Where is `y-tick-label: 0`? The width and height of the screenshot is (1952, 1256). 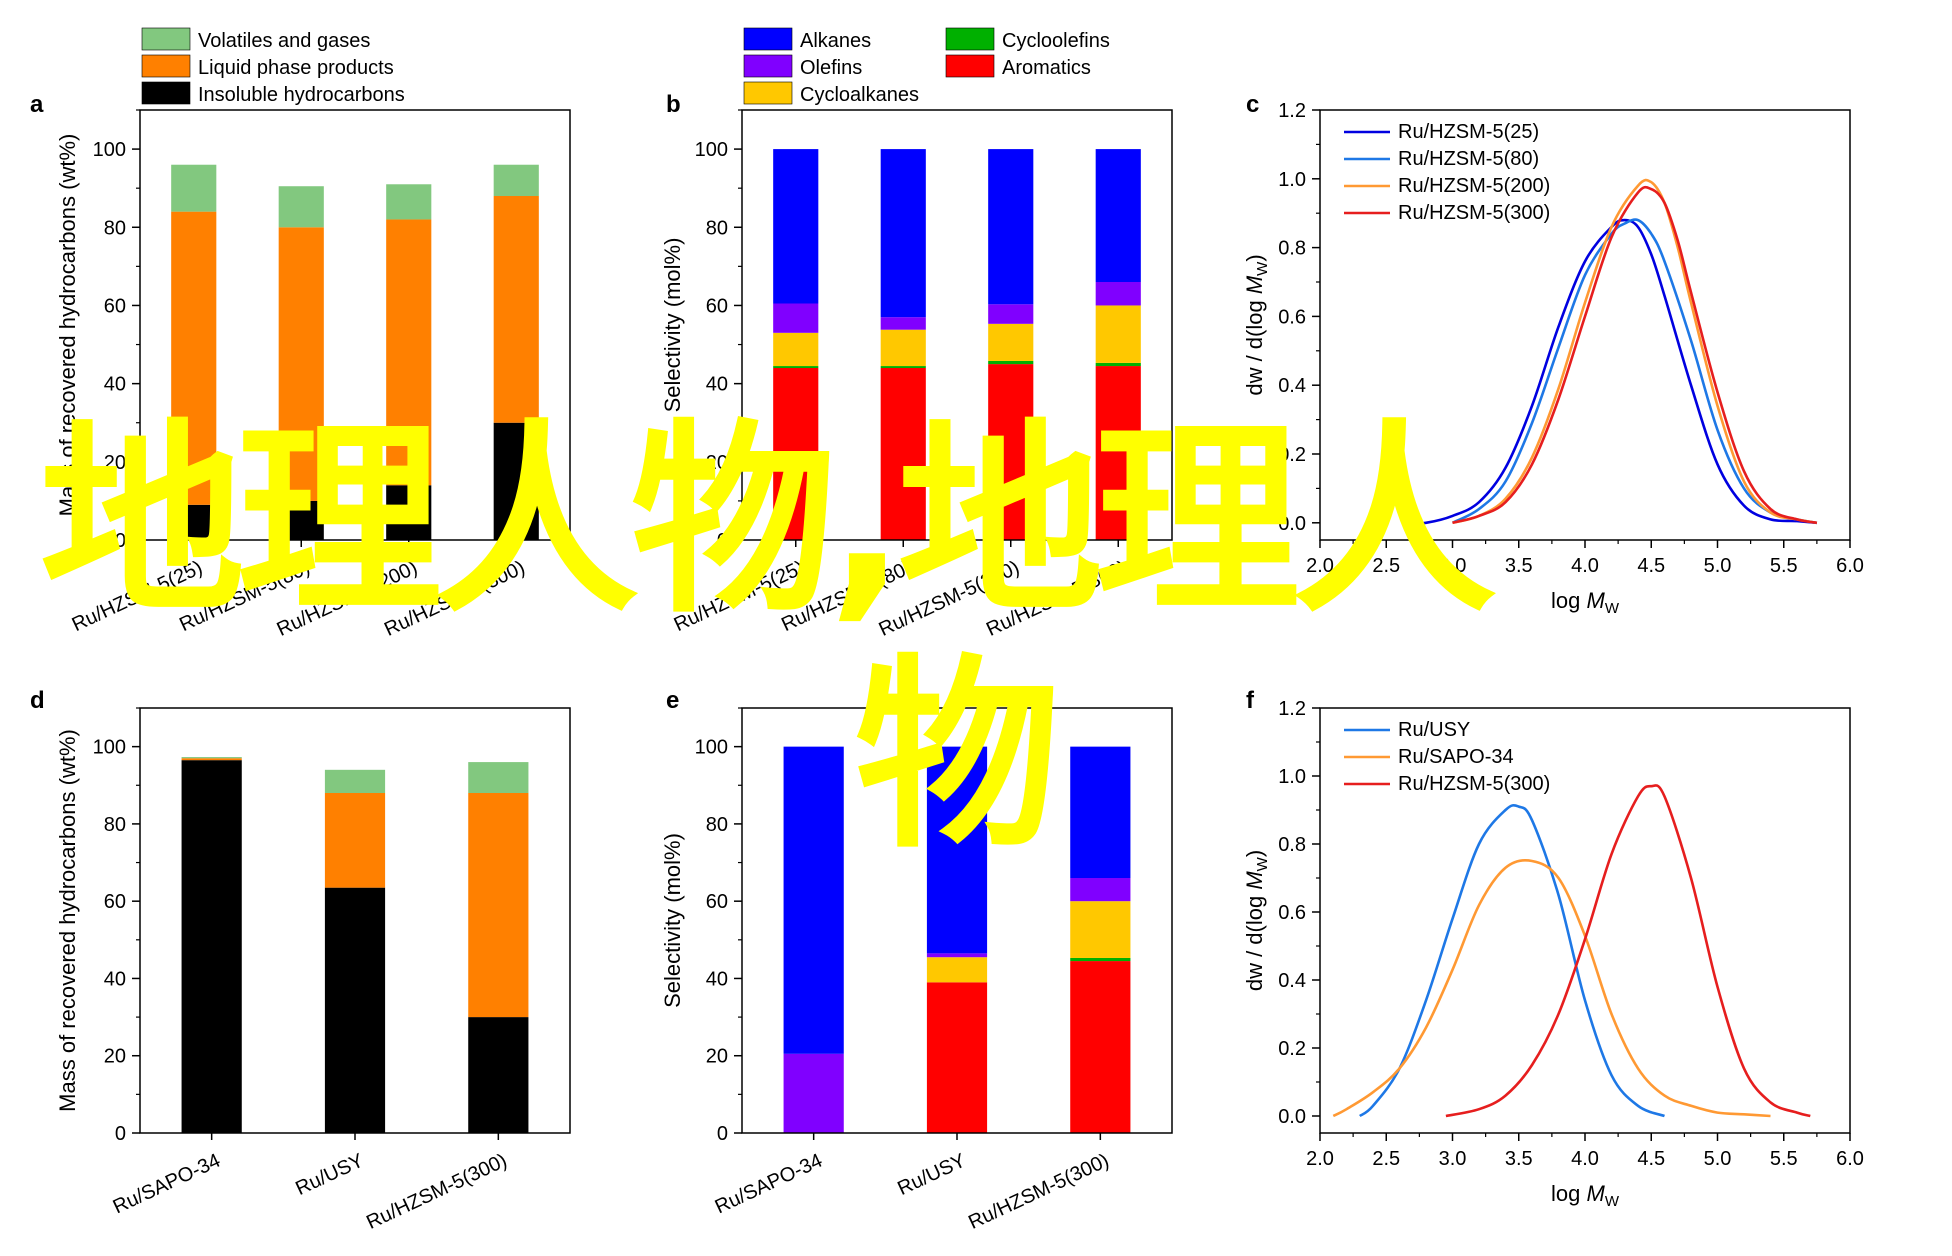
y-tick-label: 0 is located at coordinates (722, 541).